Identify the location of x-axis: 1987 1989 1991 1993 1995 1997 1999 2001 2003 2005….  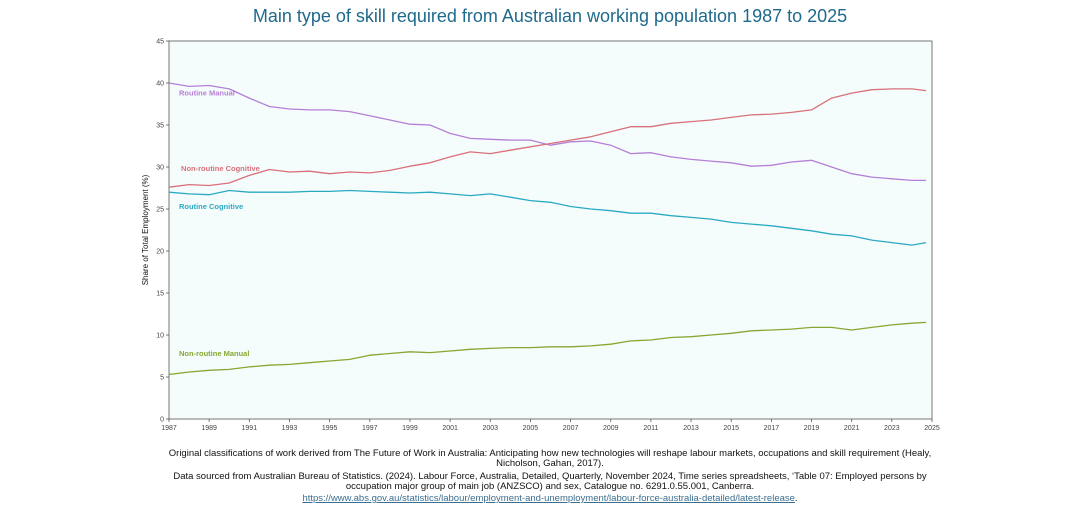
(550, 425).